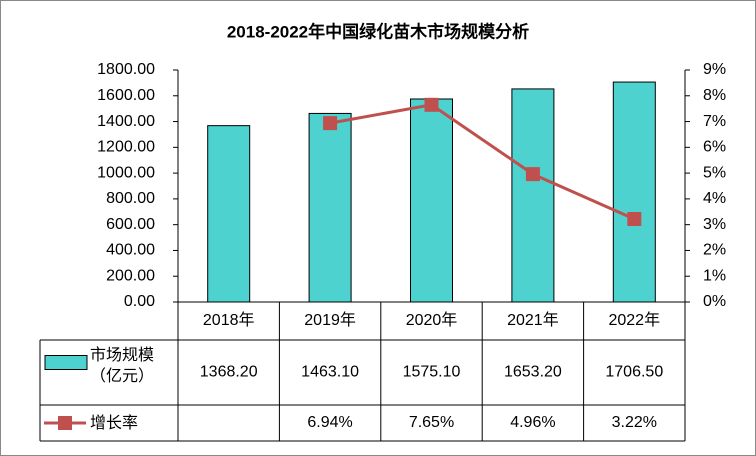  What do you see at coordinates (634, 372) in the screenshot?
I see `table-value: 1706.50` at bounding box center [634, 372].